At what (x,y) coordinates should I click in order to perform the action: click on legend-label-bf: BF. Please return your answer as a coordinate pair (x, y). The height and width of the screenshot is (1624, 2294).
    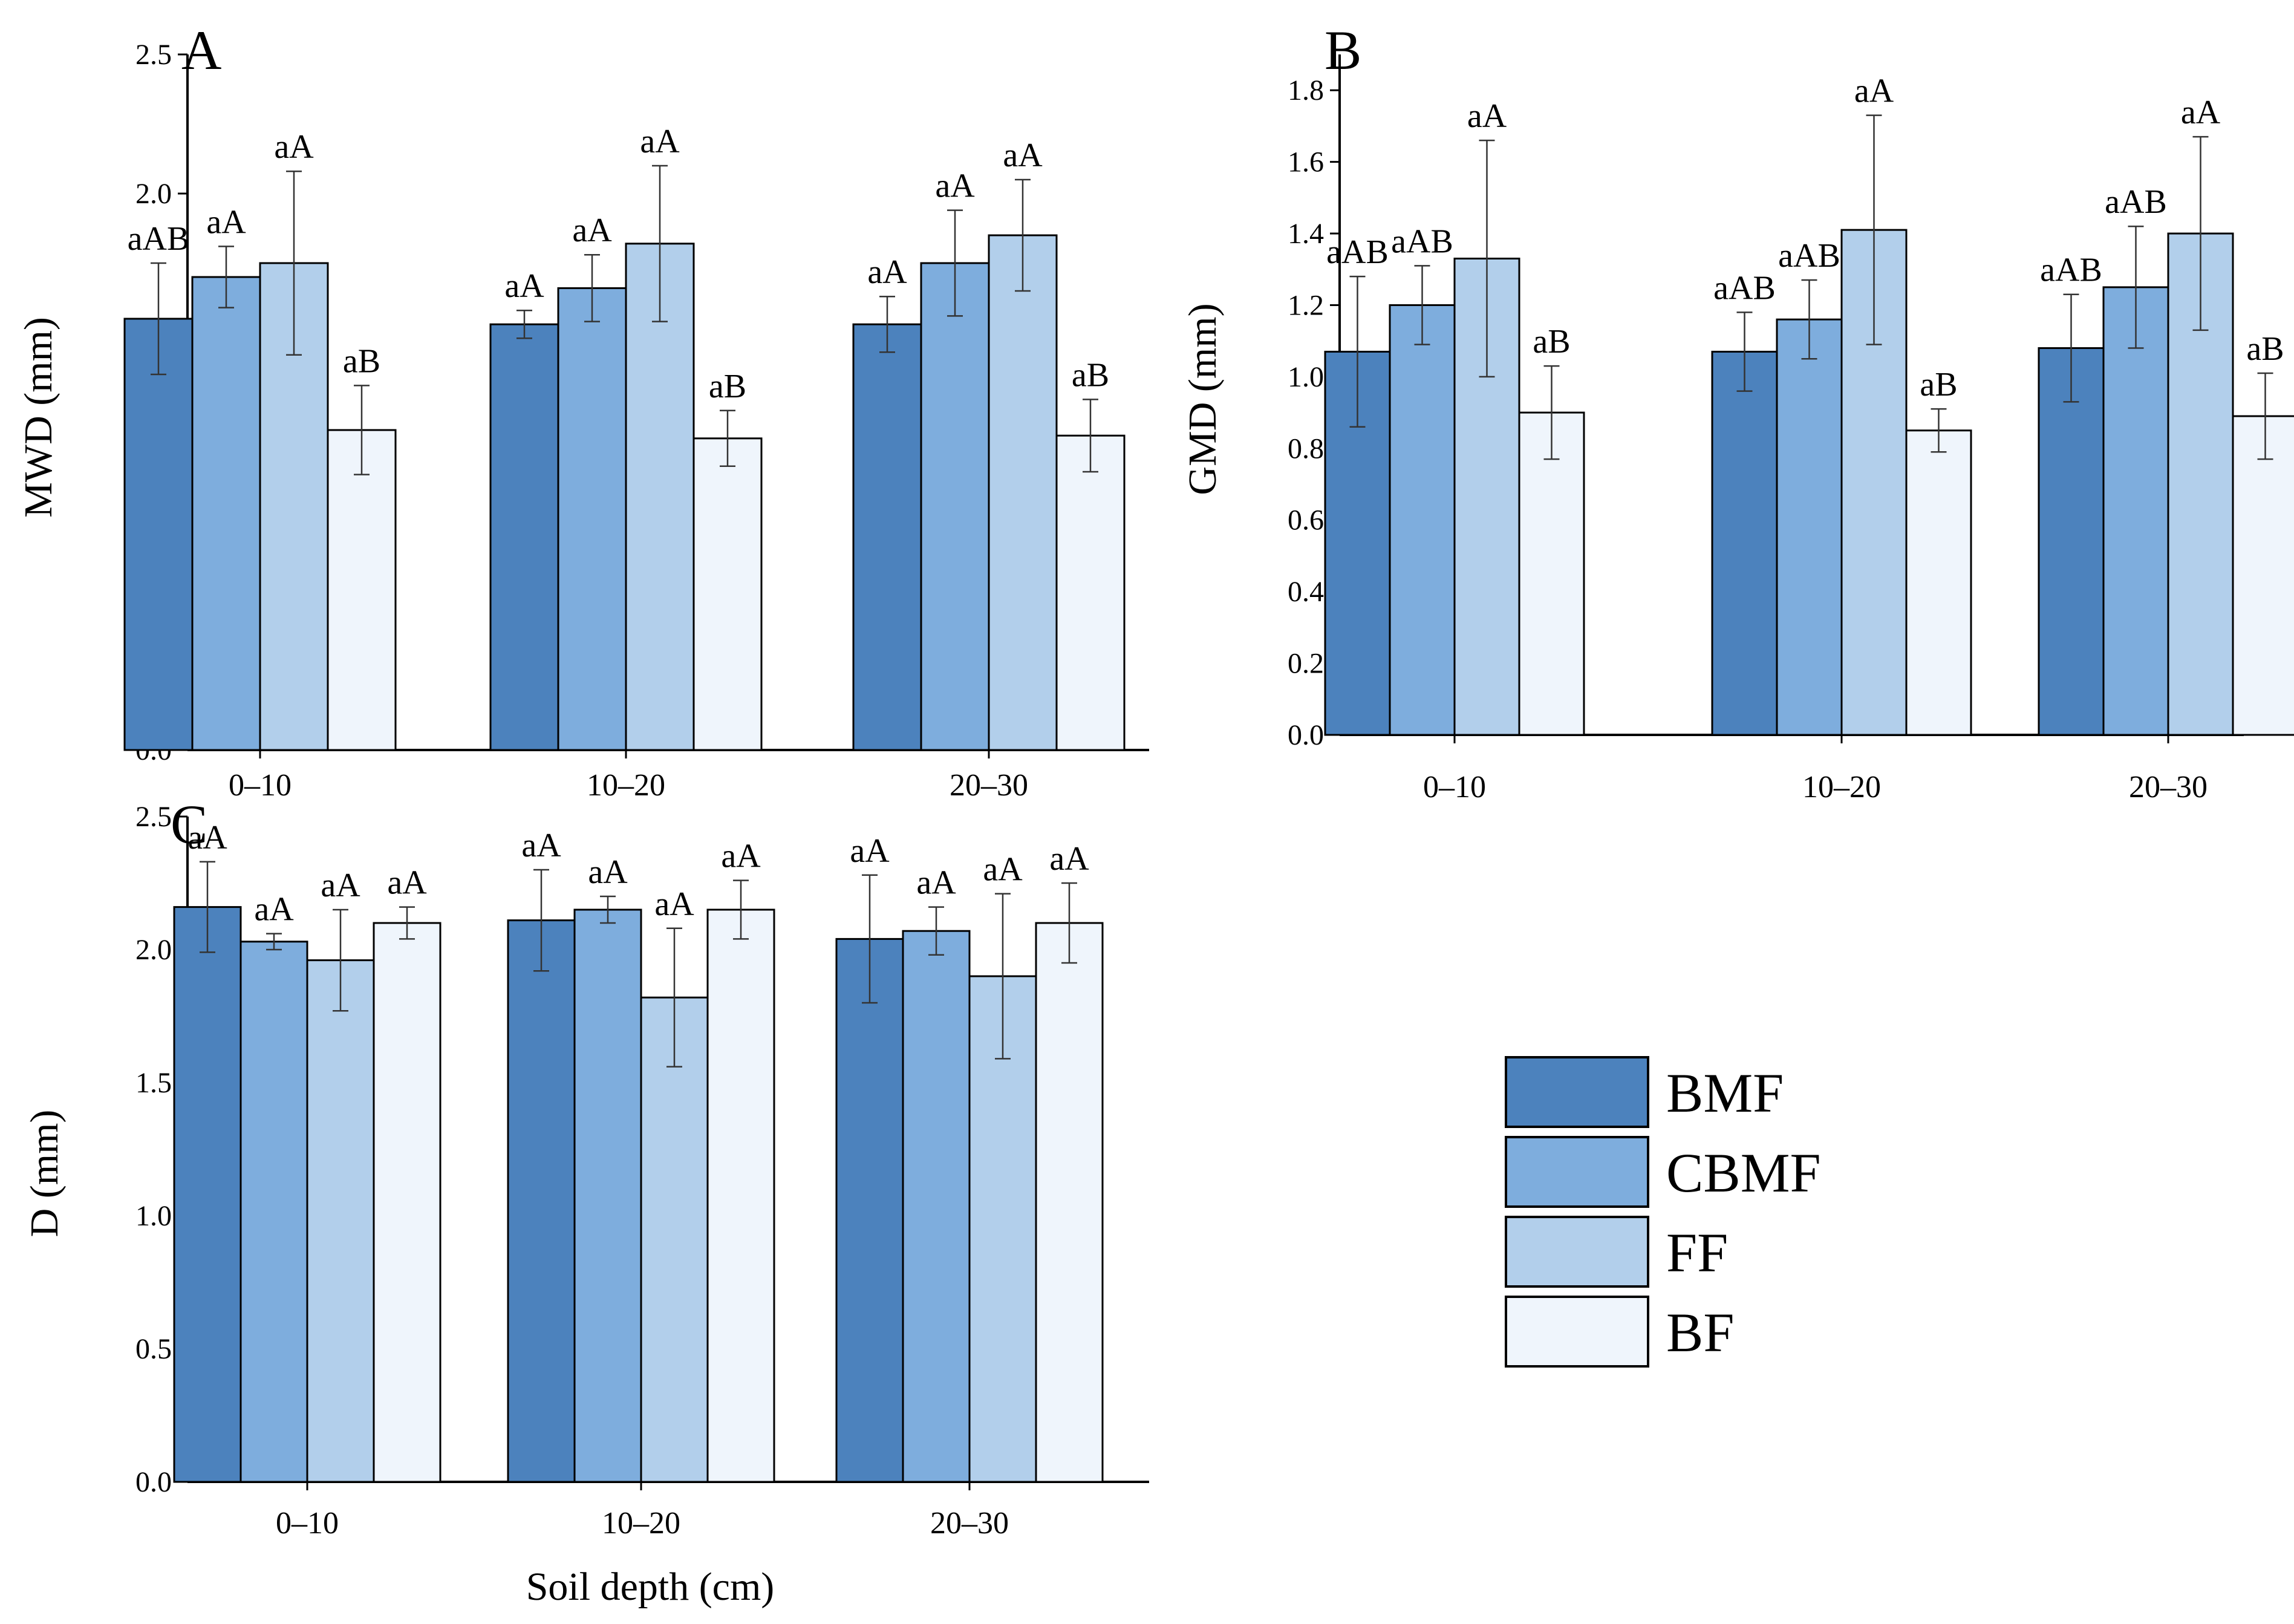
    Looking at the image, I should click on (1700, 1332).